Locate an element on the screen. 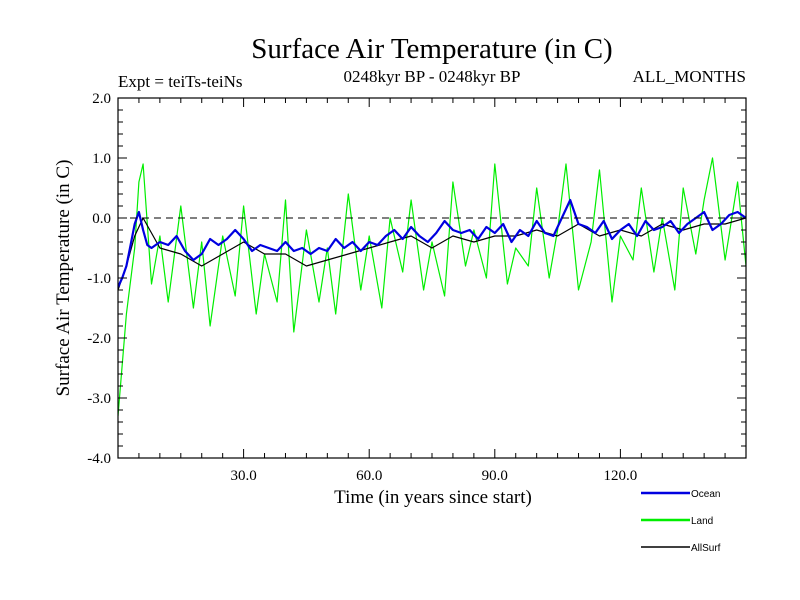 The width and height of the screenshot is (800, 600). y-tick-label: -3.0 is located at coordinates (99, 399).